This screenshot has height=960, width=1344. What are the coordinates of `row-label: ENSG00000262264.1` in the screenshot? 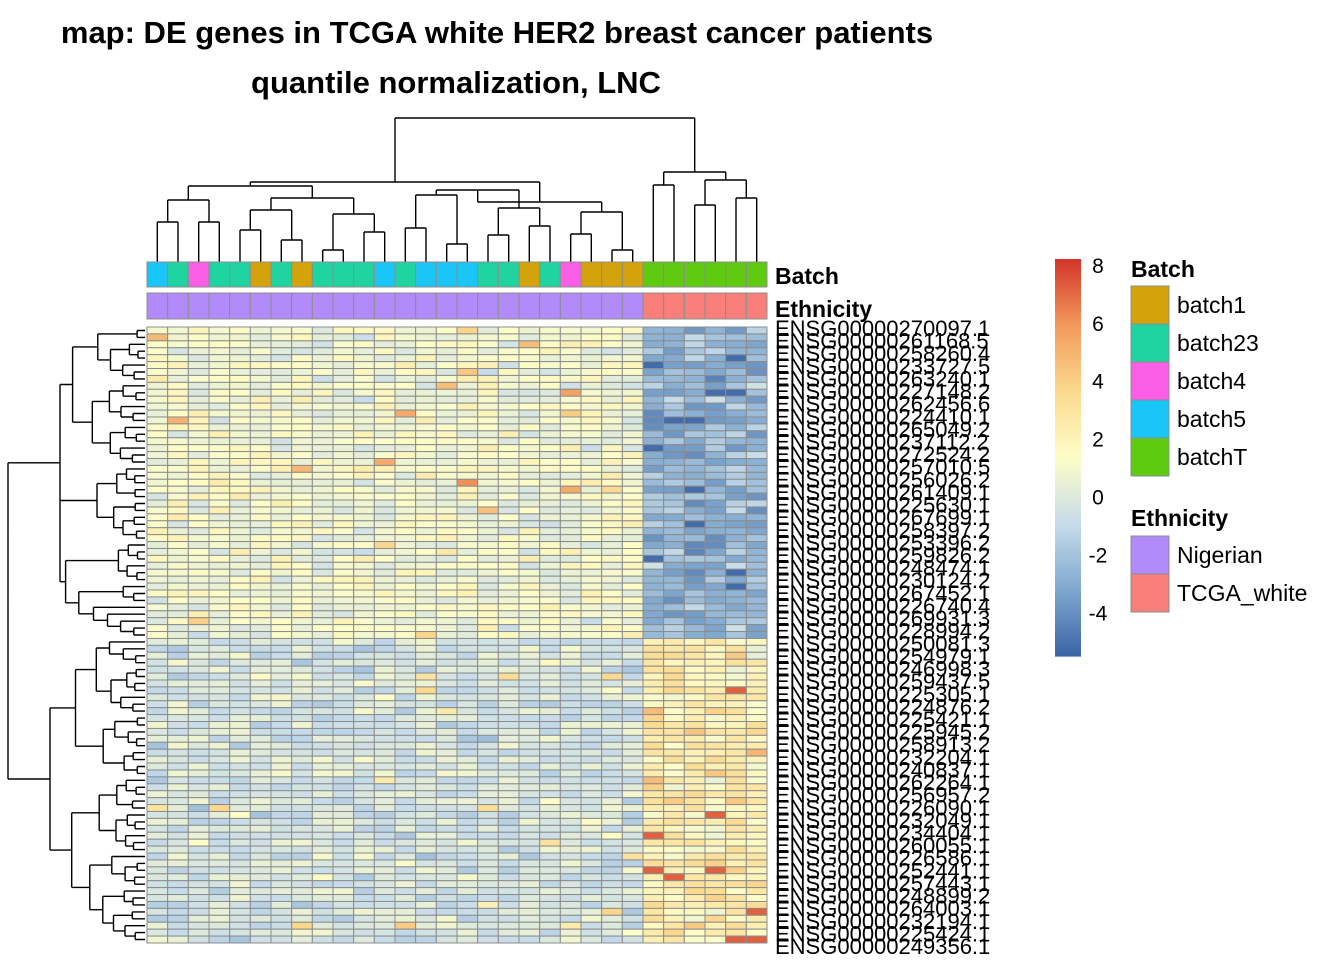 It's located at (882, 782).